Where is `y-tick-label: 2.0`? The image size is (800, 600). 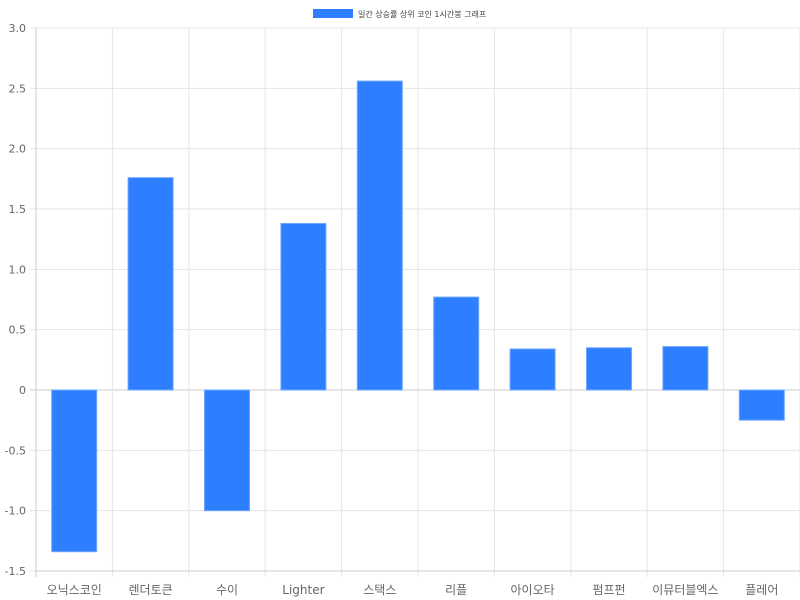
y-tick-label: 2.0 is located at coordinates (18, 149).